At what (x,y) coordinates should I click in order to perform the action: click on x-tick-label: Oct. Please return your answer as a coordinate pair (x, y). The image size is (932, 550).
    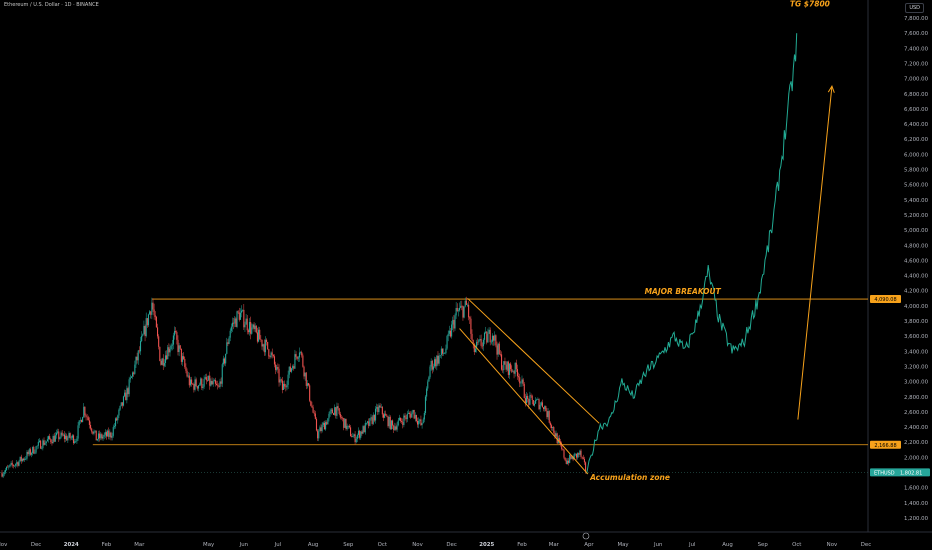
    Looking at the image, I should click on (382, 545).